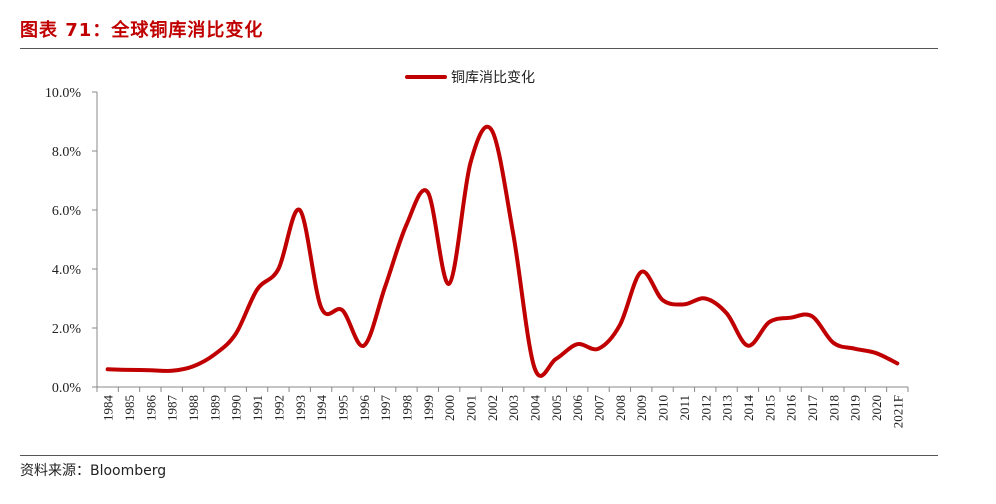 This screenshot has width=996, height=504. What do you see at coordinates (193, 408) in the screenshot?
I see `x-tick-label: 1988` at bounding box center [193, 408].